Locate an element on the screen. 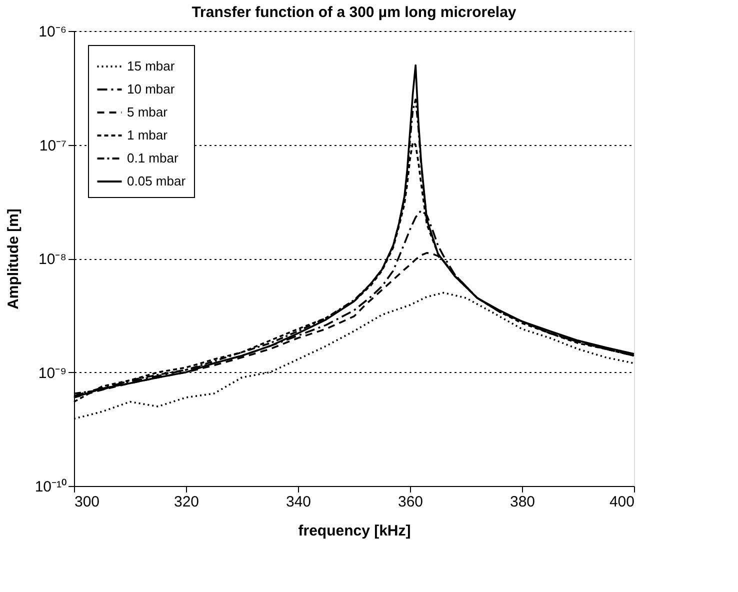 This screenshot has width=738, height=592. legend-label: 0.1 mbar is located at coordinates (153, 158).